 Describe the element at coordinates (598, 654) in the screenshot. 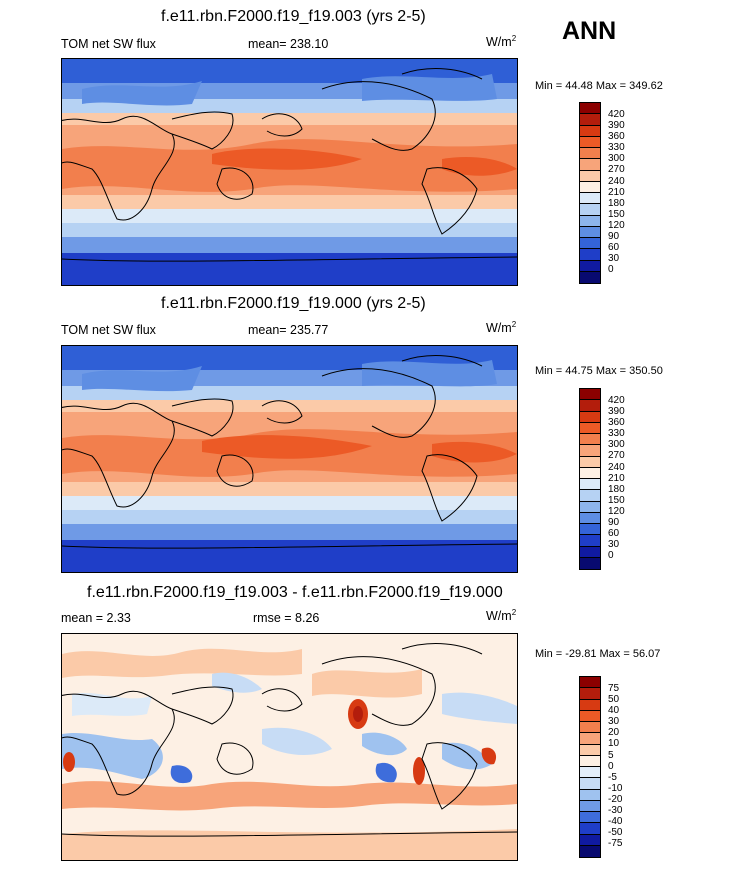

I see `panel3-minmax: Min = -29.81 Max = 56.07` at that location.